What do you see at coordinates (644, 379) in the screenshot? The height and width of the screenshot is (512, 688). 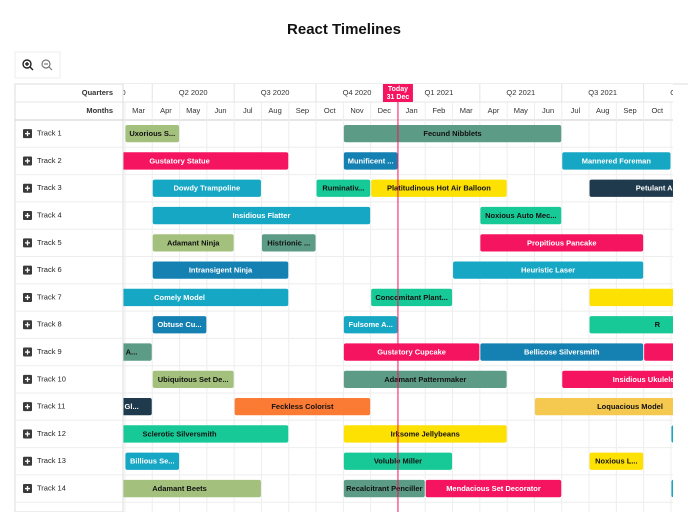 I see `element-title: Insidious Ukulele` at bounding box center [644, 379].